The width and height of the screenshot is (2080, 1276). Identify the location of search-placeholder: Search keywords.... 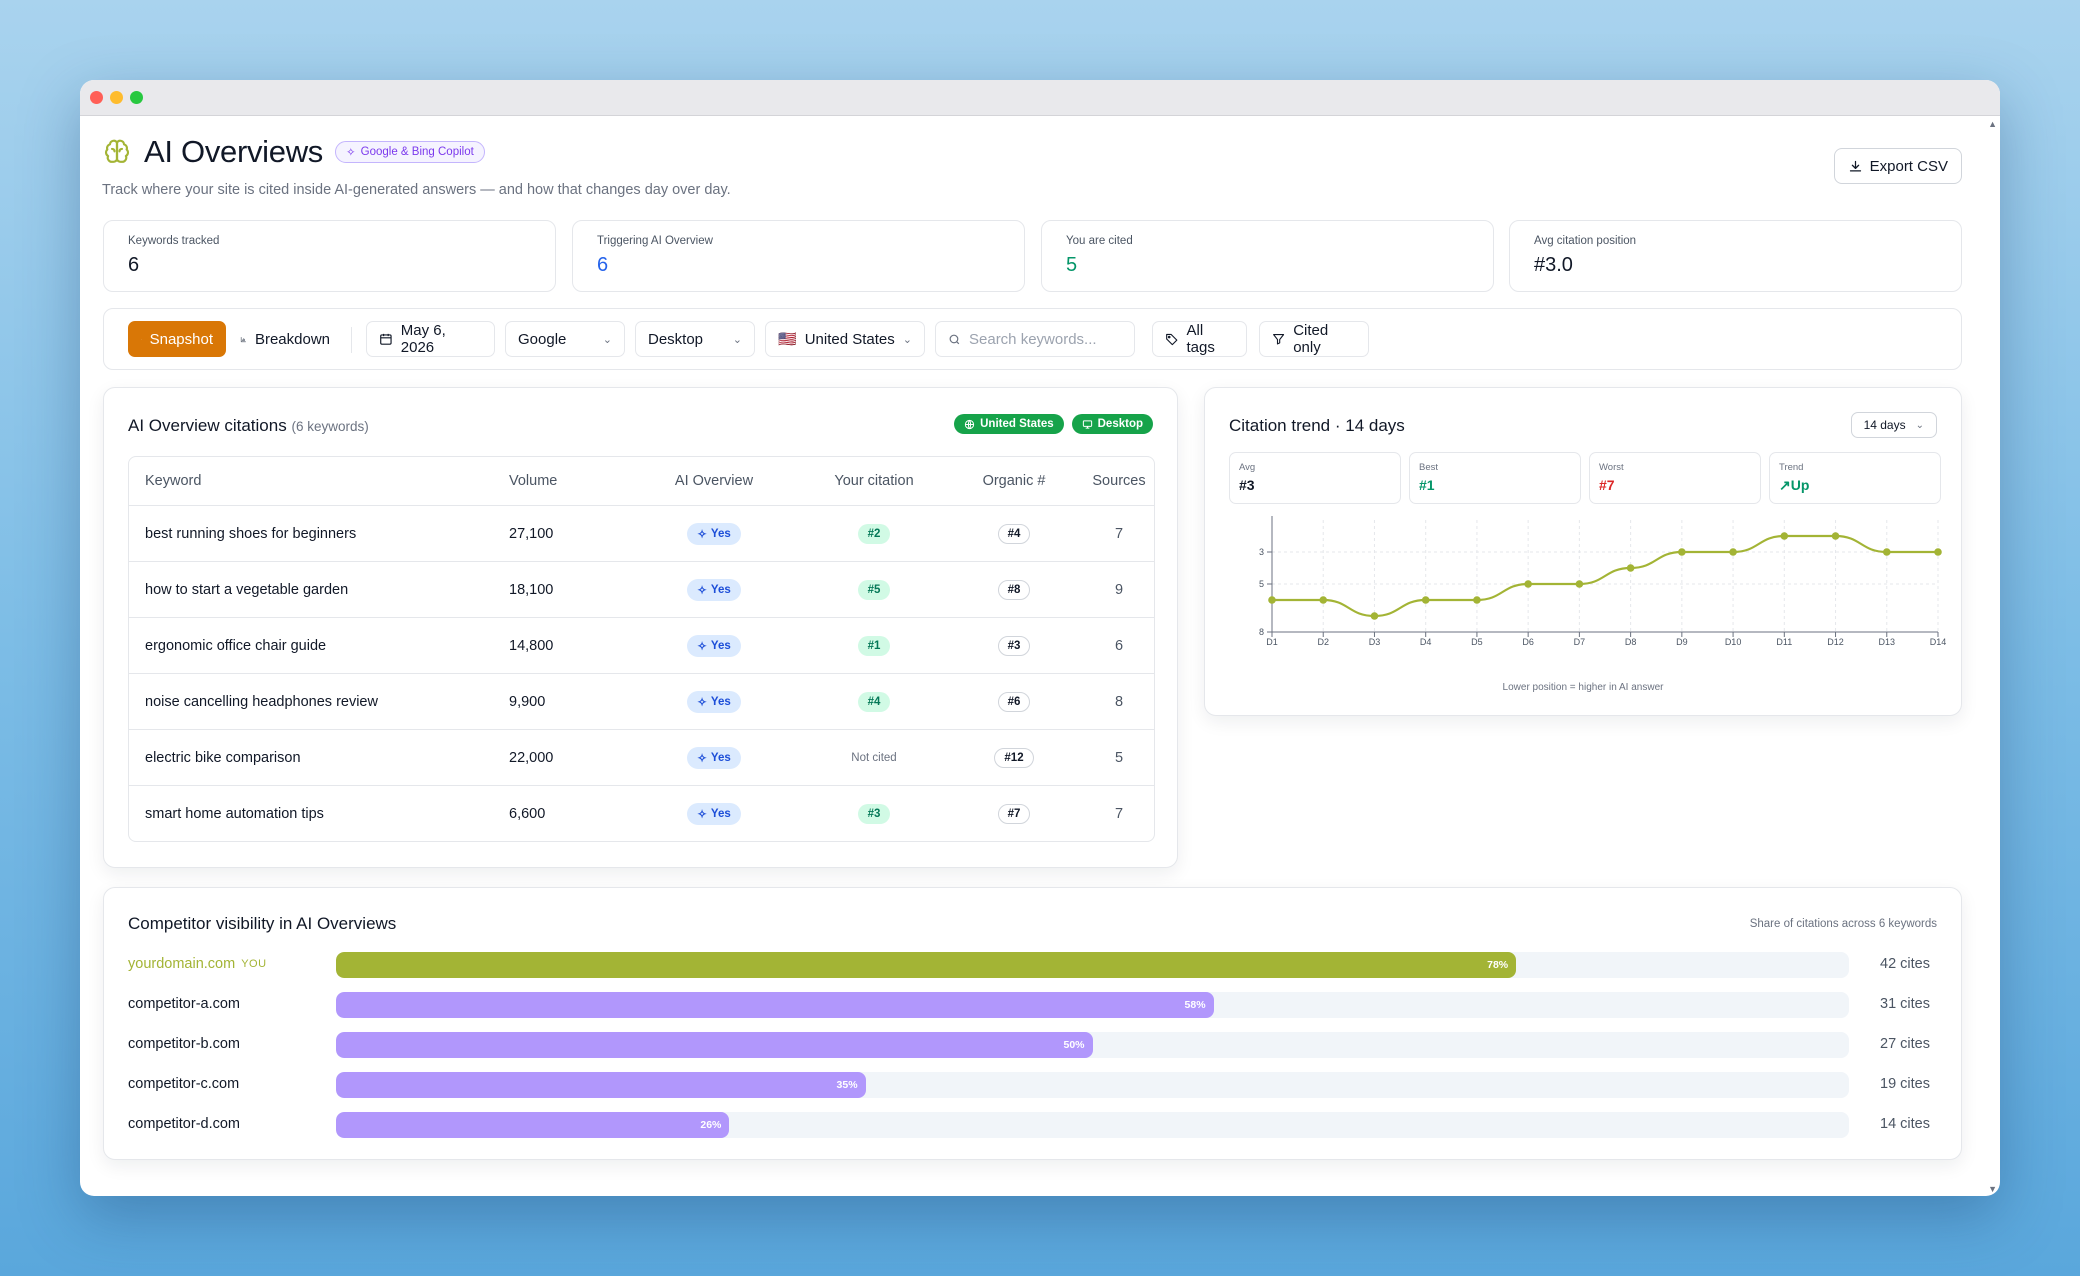
(1033, 339).